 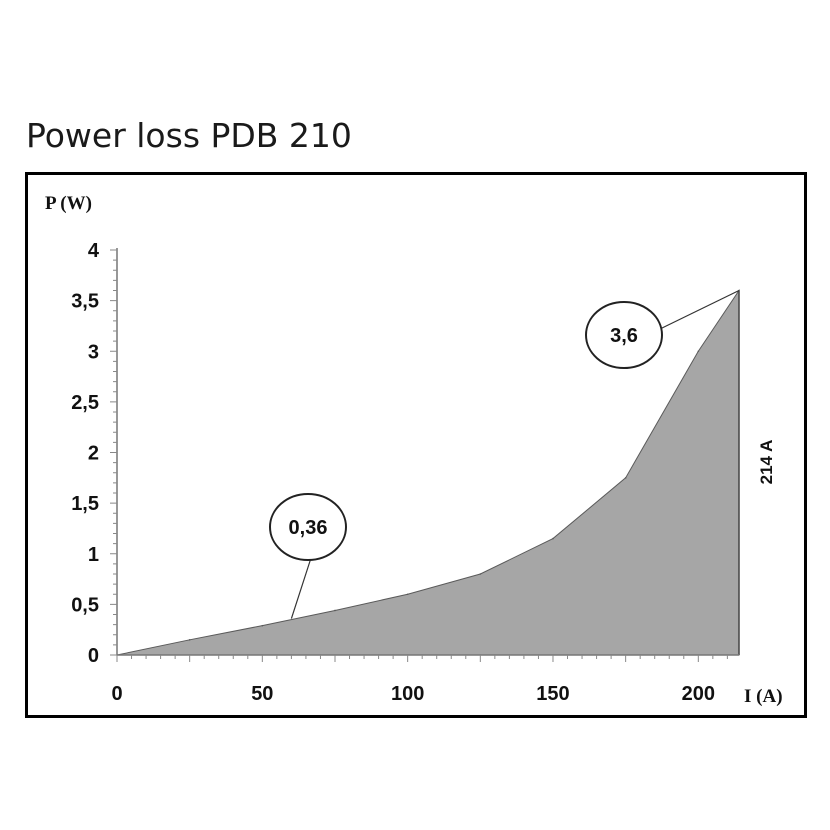 I want to click on y-tick-label: 1,5, so click(x=85, y=504).